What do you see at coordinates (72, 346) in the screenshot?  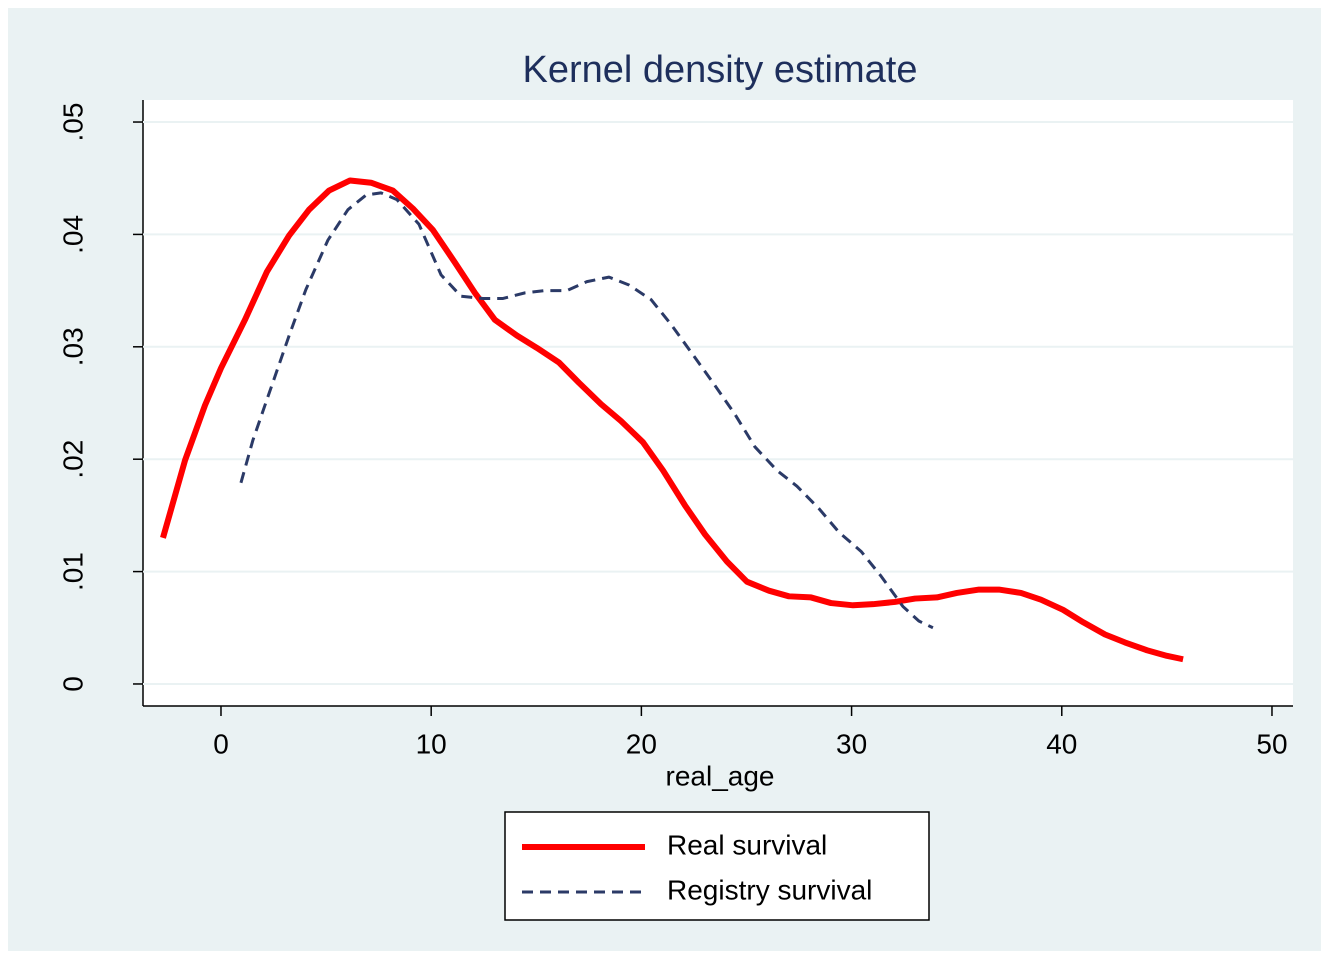 I see `y-tick-label: .03` at bounding box center [72, 346].